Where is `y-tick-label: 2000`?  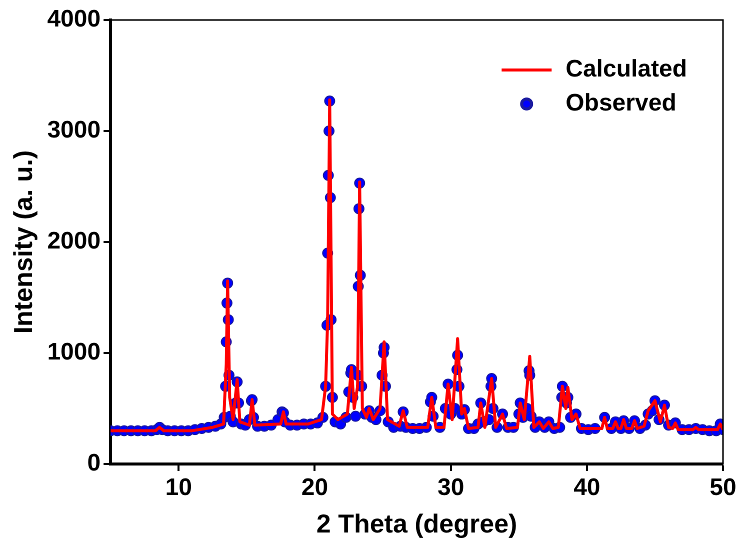
y-tick-label: 2000 is located at coordinates (74, 241).